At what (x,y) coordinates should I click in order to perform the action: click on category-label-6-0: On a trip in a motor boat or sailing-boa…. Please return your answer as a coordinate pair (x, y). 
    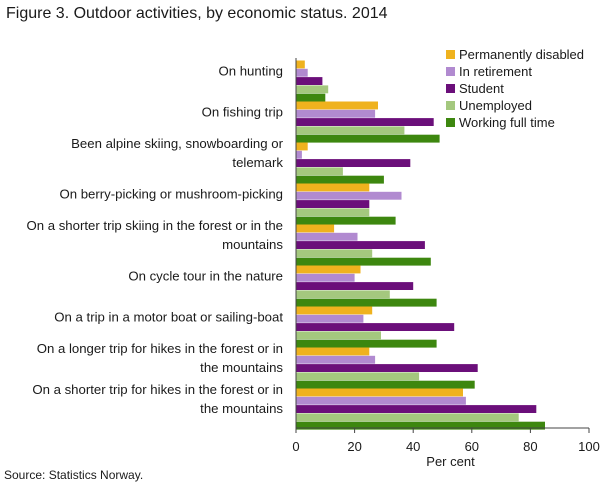
    Looking at the image, I should click on (168, 317).